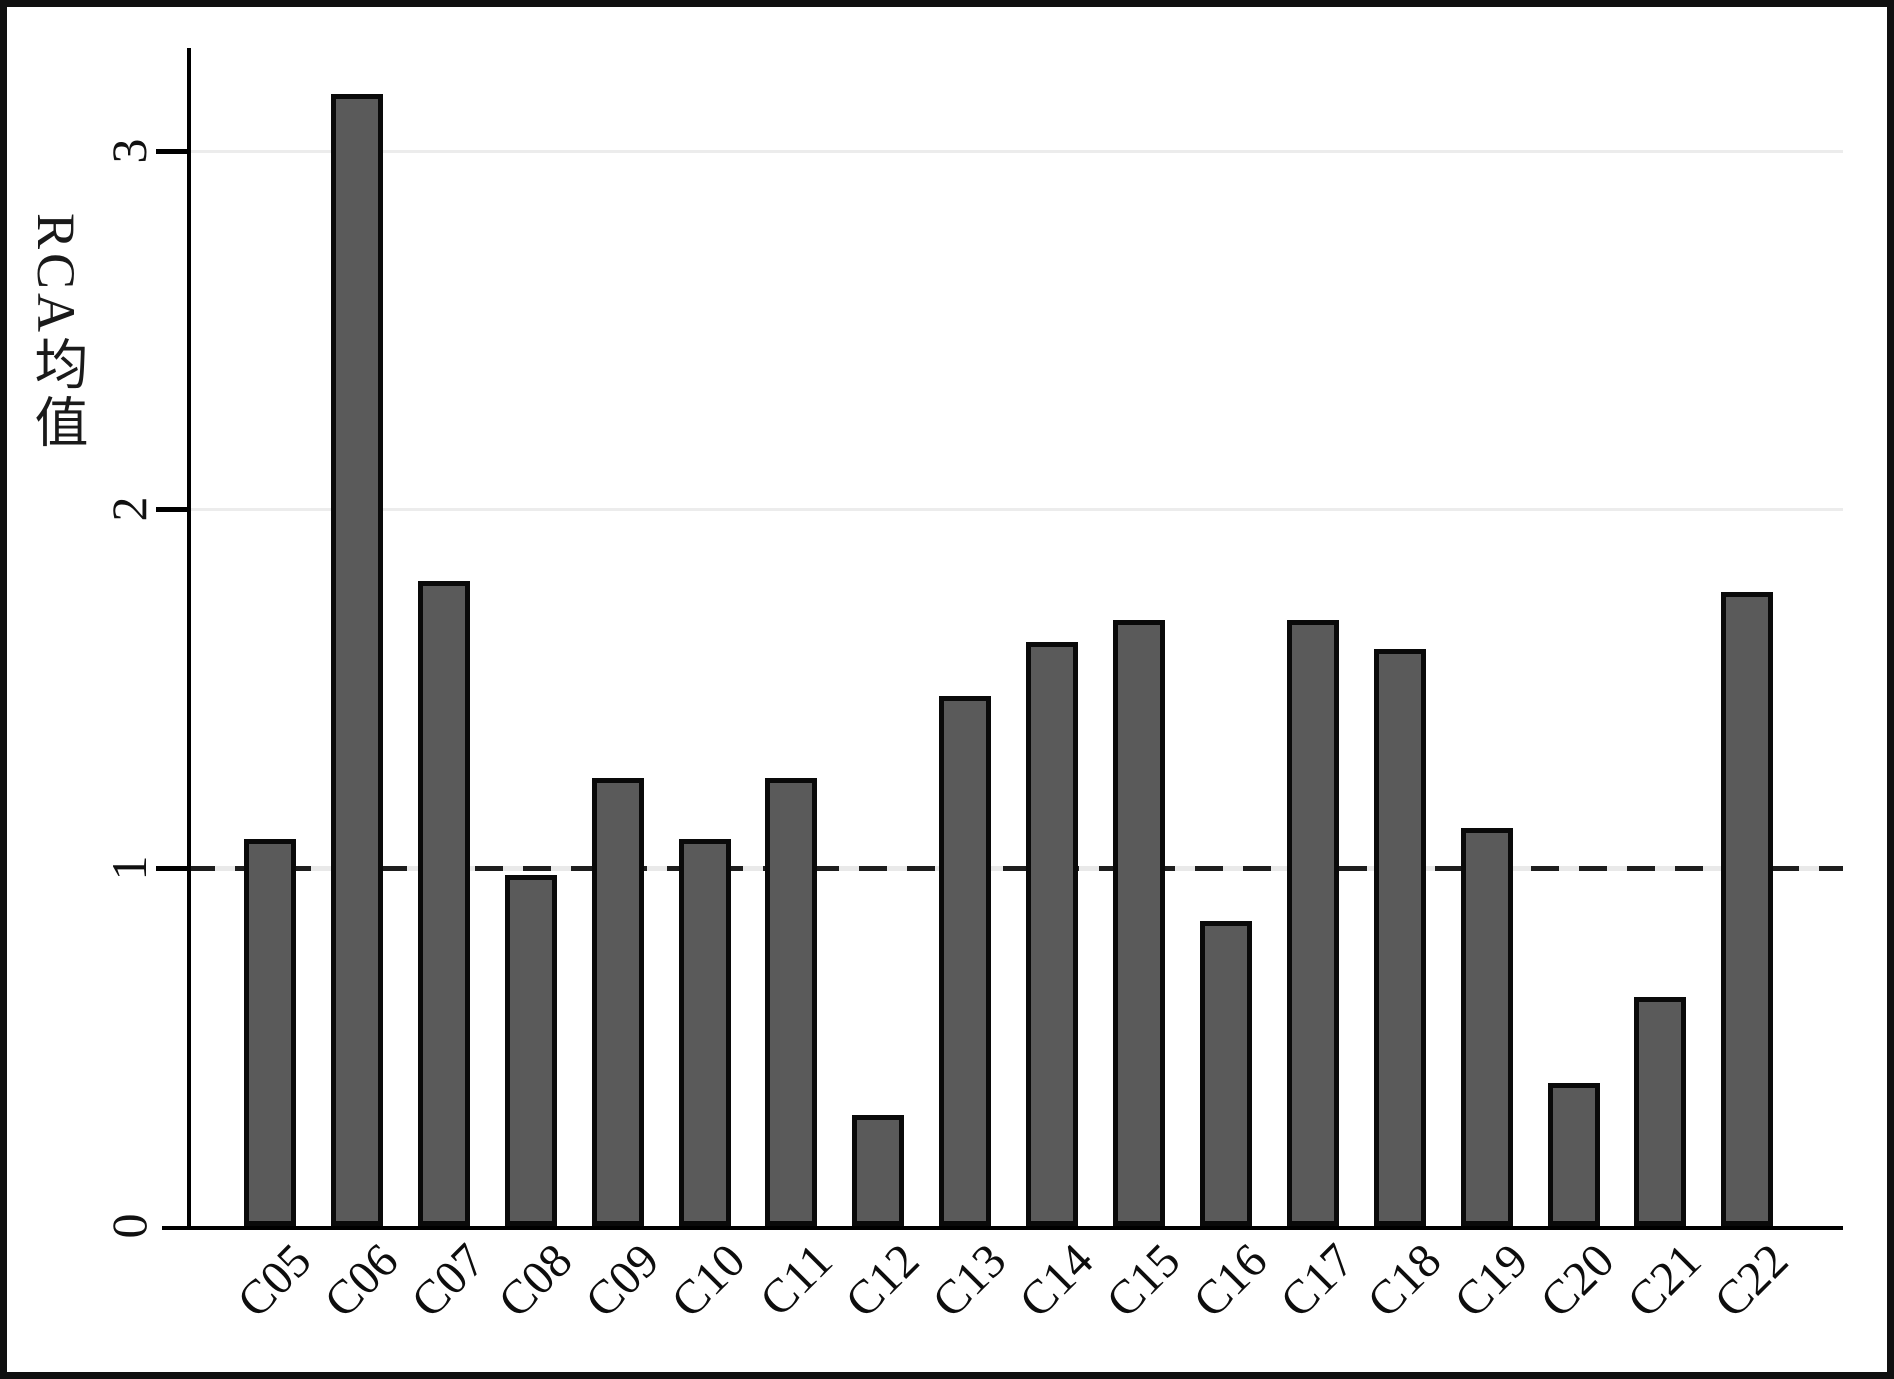 Image resolution: width=1894 pixels, height=1379 pixels. I want to click on x-tick-label-C11: C11, so click(796, 1280).